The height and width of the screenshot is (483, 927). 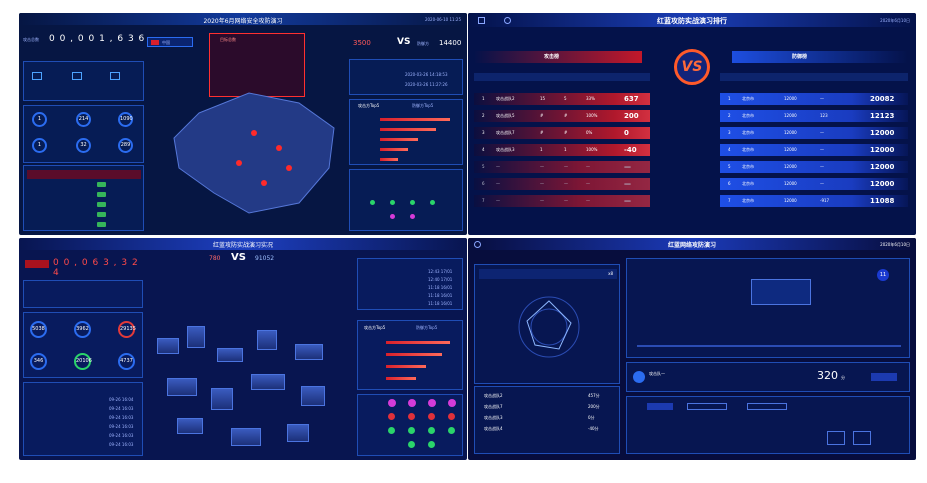 I want to click on attack-cell-score: 200, so click(x=631, y=116).